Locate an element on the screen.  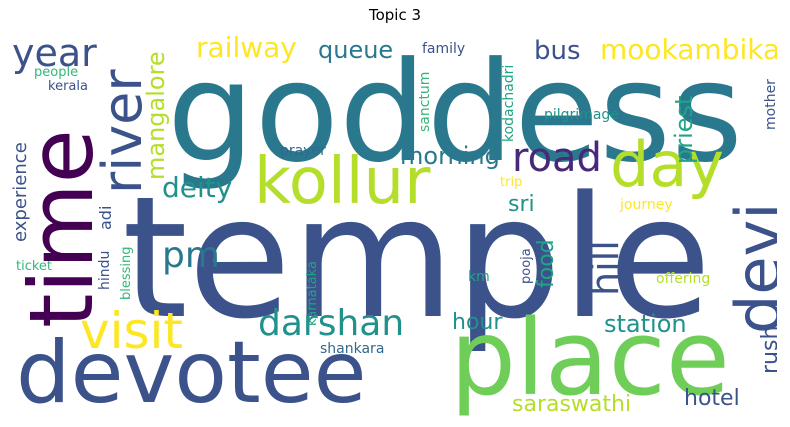
word-hindu: hindu is located at coordinates (105, 270).